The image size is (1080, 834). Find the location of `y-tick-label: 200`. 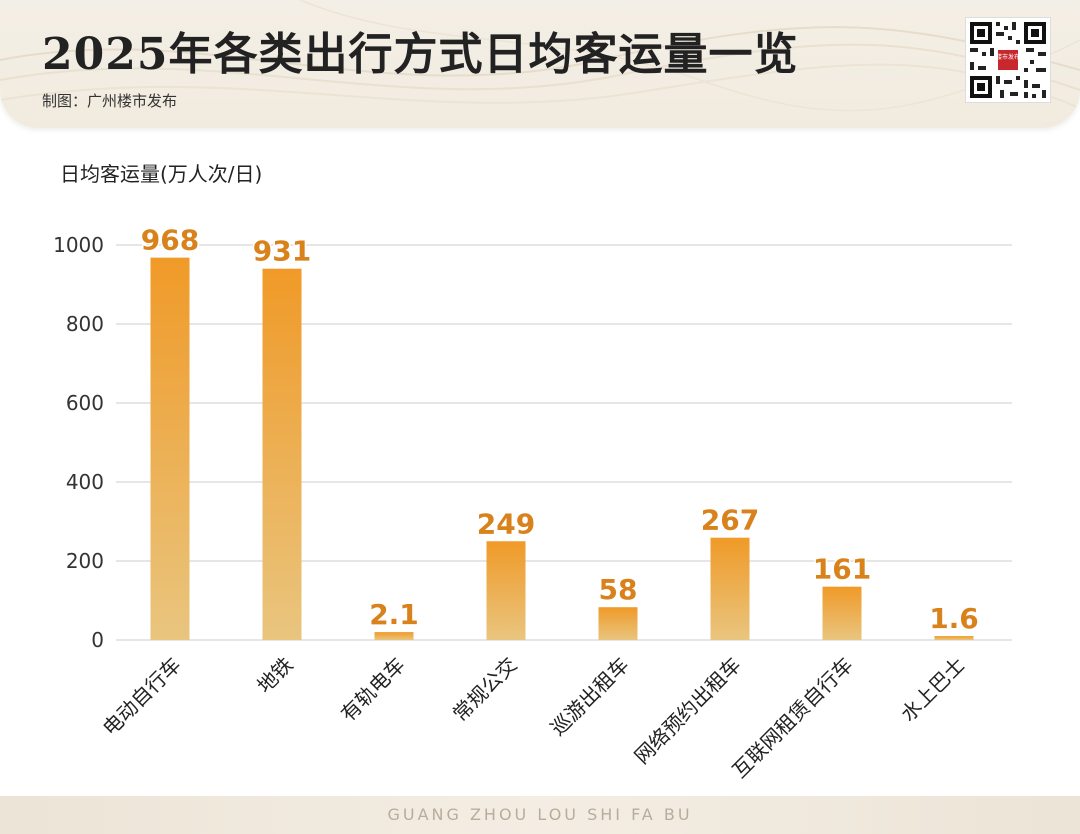

y-tick-label: 200 is located at coordinates (85, 561).